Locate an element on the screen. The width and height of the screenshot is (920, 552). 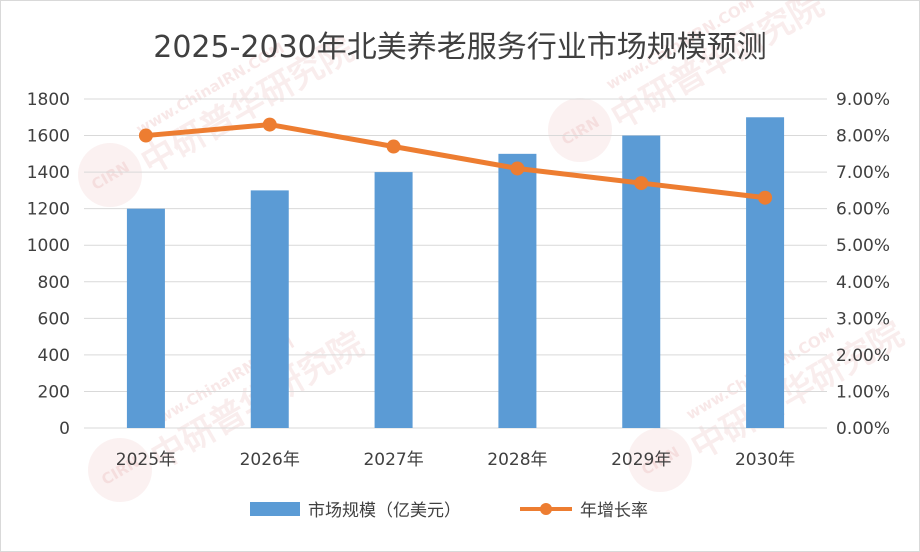
x-tick-label: 2030年 is located at coordinates (765, 460).